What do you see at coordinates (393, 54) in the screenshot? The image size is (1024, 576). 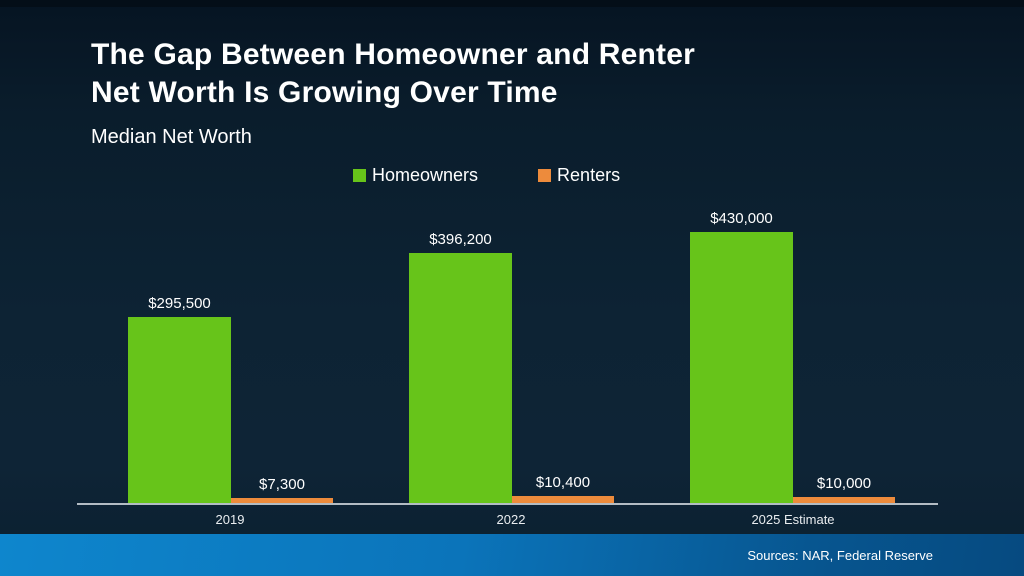 I see `chart-title-line1: The Gap Between Homeowner and Renter` at bounding box center [393, 54].